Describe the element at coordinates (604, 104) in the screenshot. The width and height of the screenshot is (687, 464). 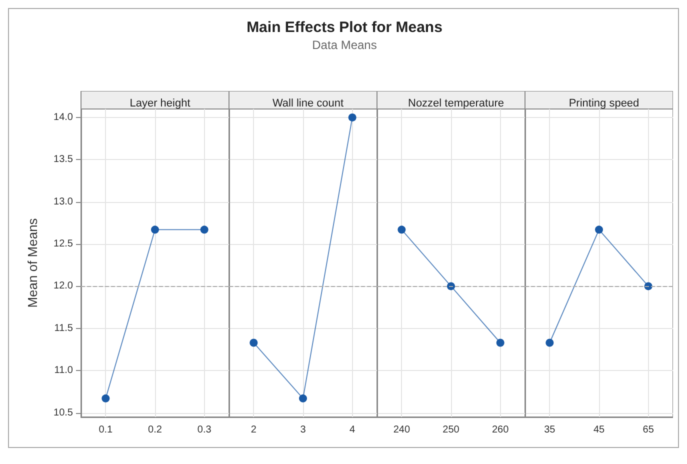
I see `chart-title: Printing speed` at that location.